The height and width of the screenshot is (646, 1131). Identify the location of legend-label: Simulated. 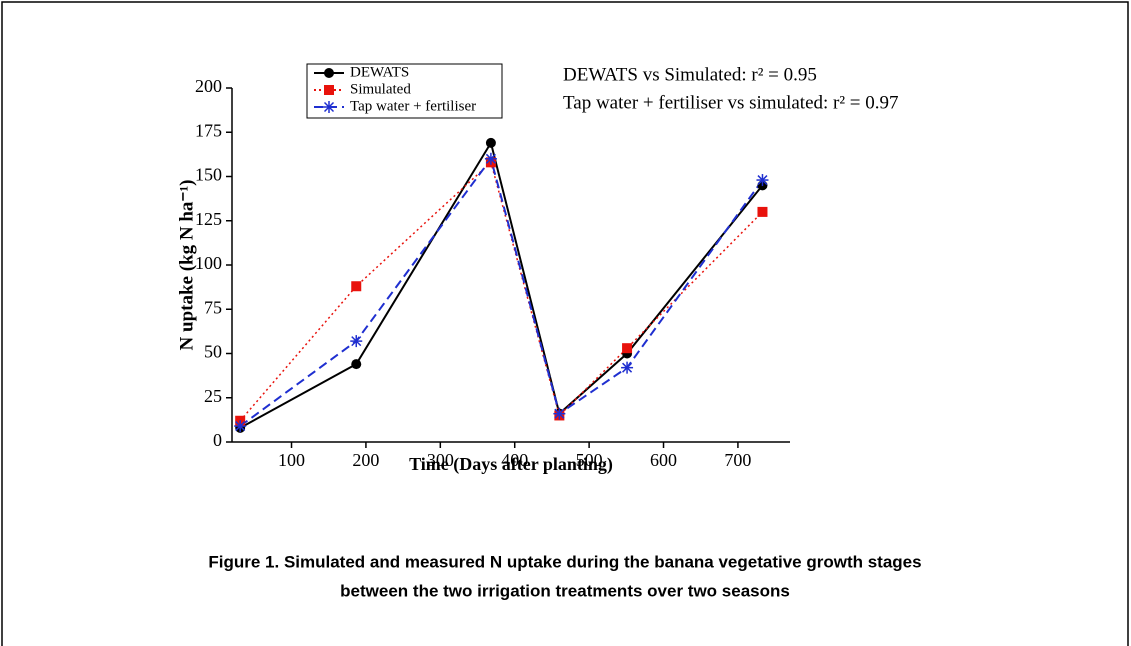
(380, 89).